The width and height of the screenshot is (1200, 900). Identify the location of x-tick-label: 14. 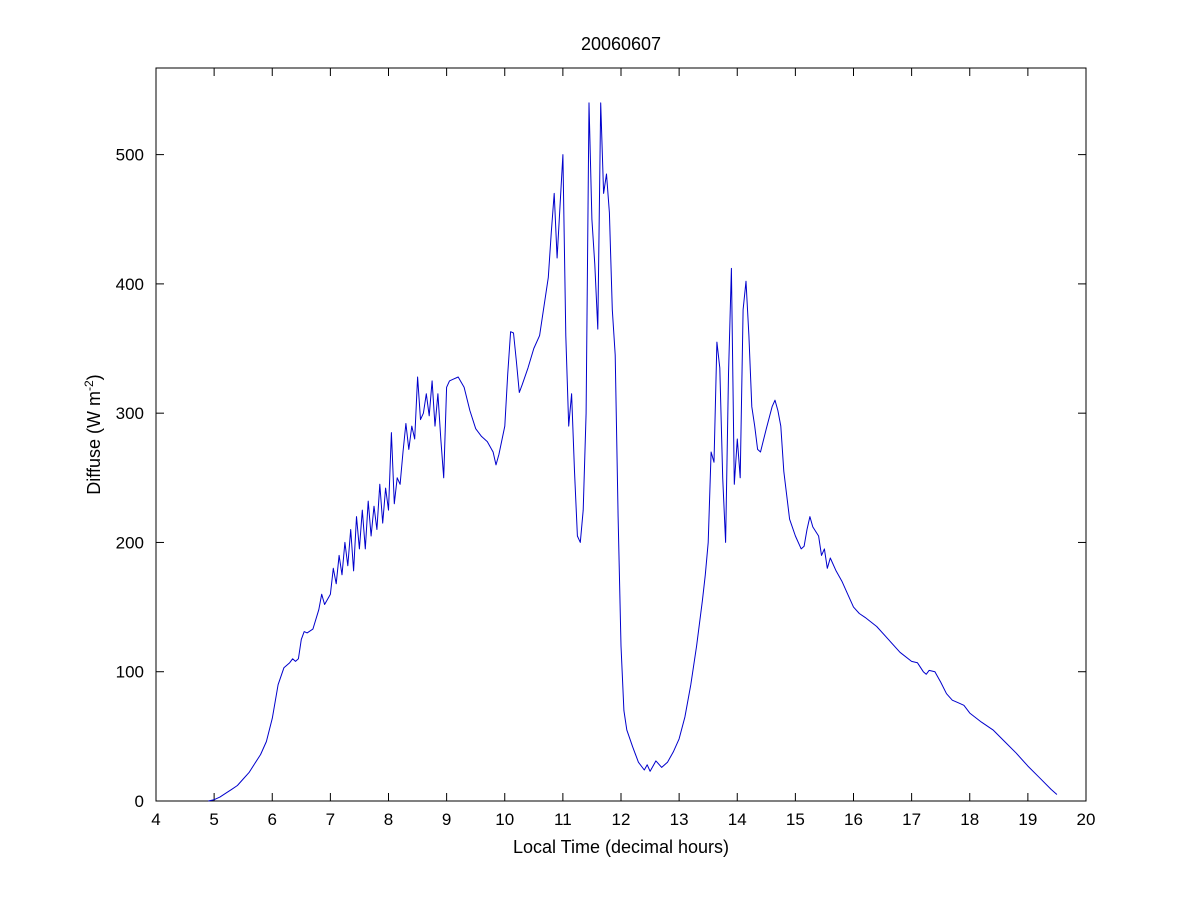
(737, 819).